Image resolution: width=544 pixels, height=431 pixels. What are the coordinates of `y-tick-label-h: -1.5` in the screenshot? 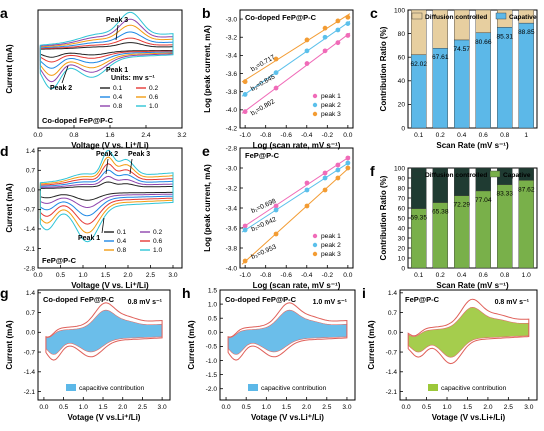 It's located at (212, 375).